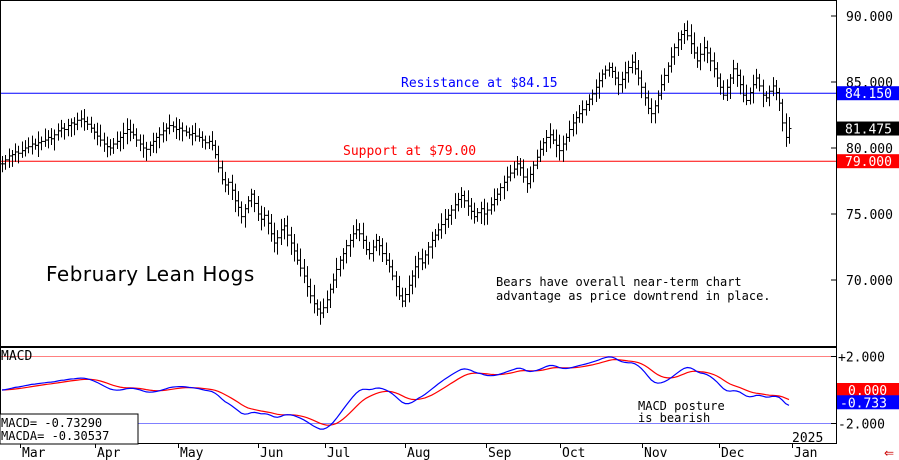 This screenshot has width=899, height=460. Describe the element at coordinates (807, 438) in the screenshot. I see `year-label: 2025` at that location.